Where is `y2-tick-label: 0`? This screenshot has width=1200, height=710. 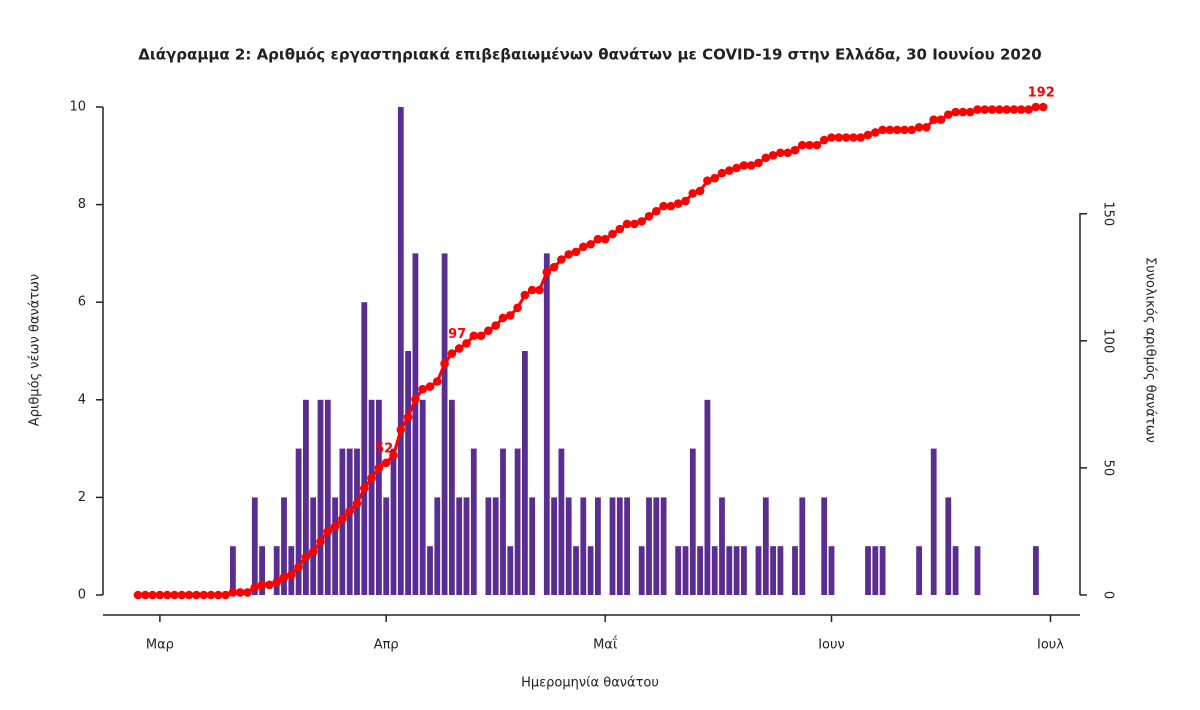
y2-tick-label: 0 is located at coordinates (1108, 595).